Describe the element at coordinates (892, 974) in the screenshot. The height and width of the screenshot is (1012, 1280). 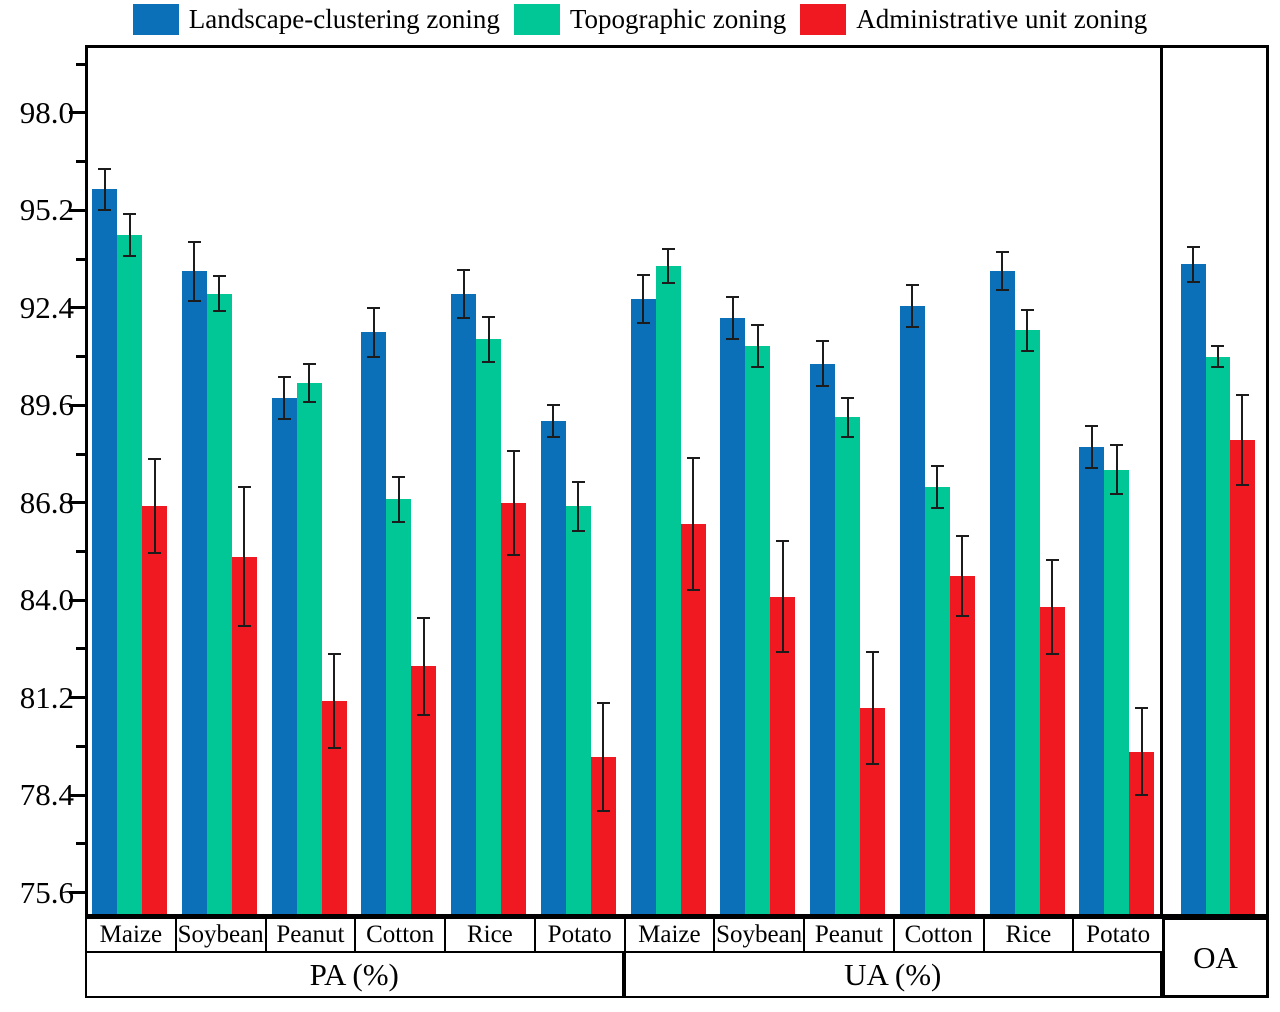
I see `section-cell-ua: UA (%)` at that location.